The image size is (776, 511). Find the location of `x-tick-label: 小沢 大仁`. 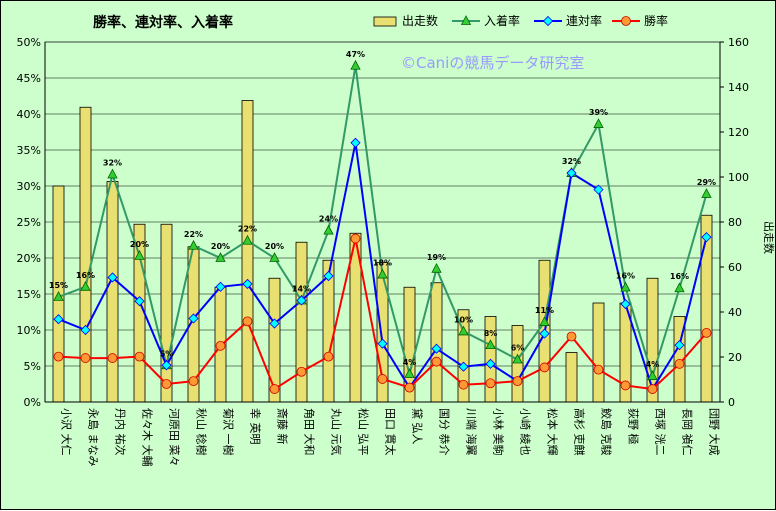

x-tick-label: 小沢 大仁 is located at coordinates (67, 432).